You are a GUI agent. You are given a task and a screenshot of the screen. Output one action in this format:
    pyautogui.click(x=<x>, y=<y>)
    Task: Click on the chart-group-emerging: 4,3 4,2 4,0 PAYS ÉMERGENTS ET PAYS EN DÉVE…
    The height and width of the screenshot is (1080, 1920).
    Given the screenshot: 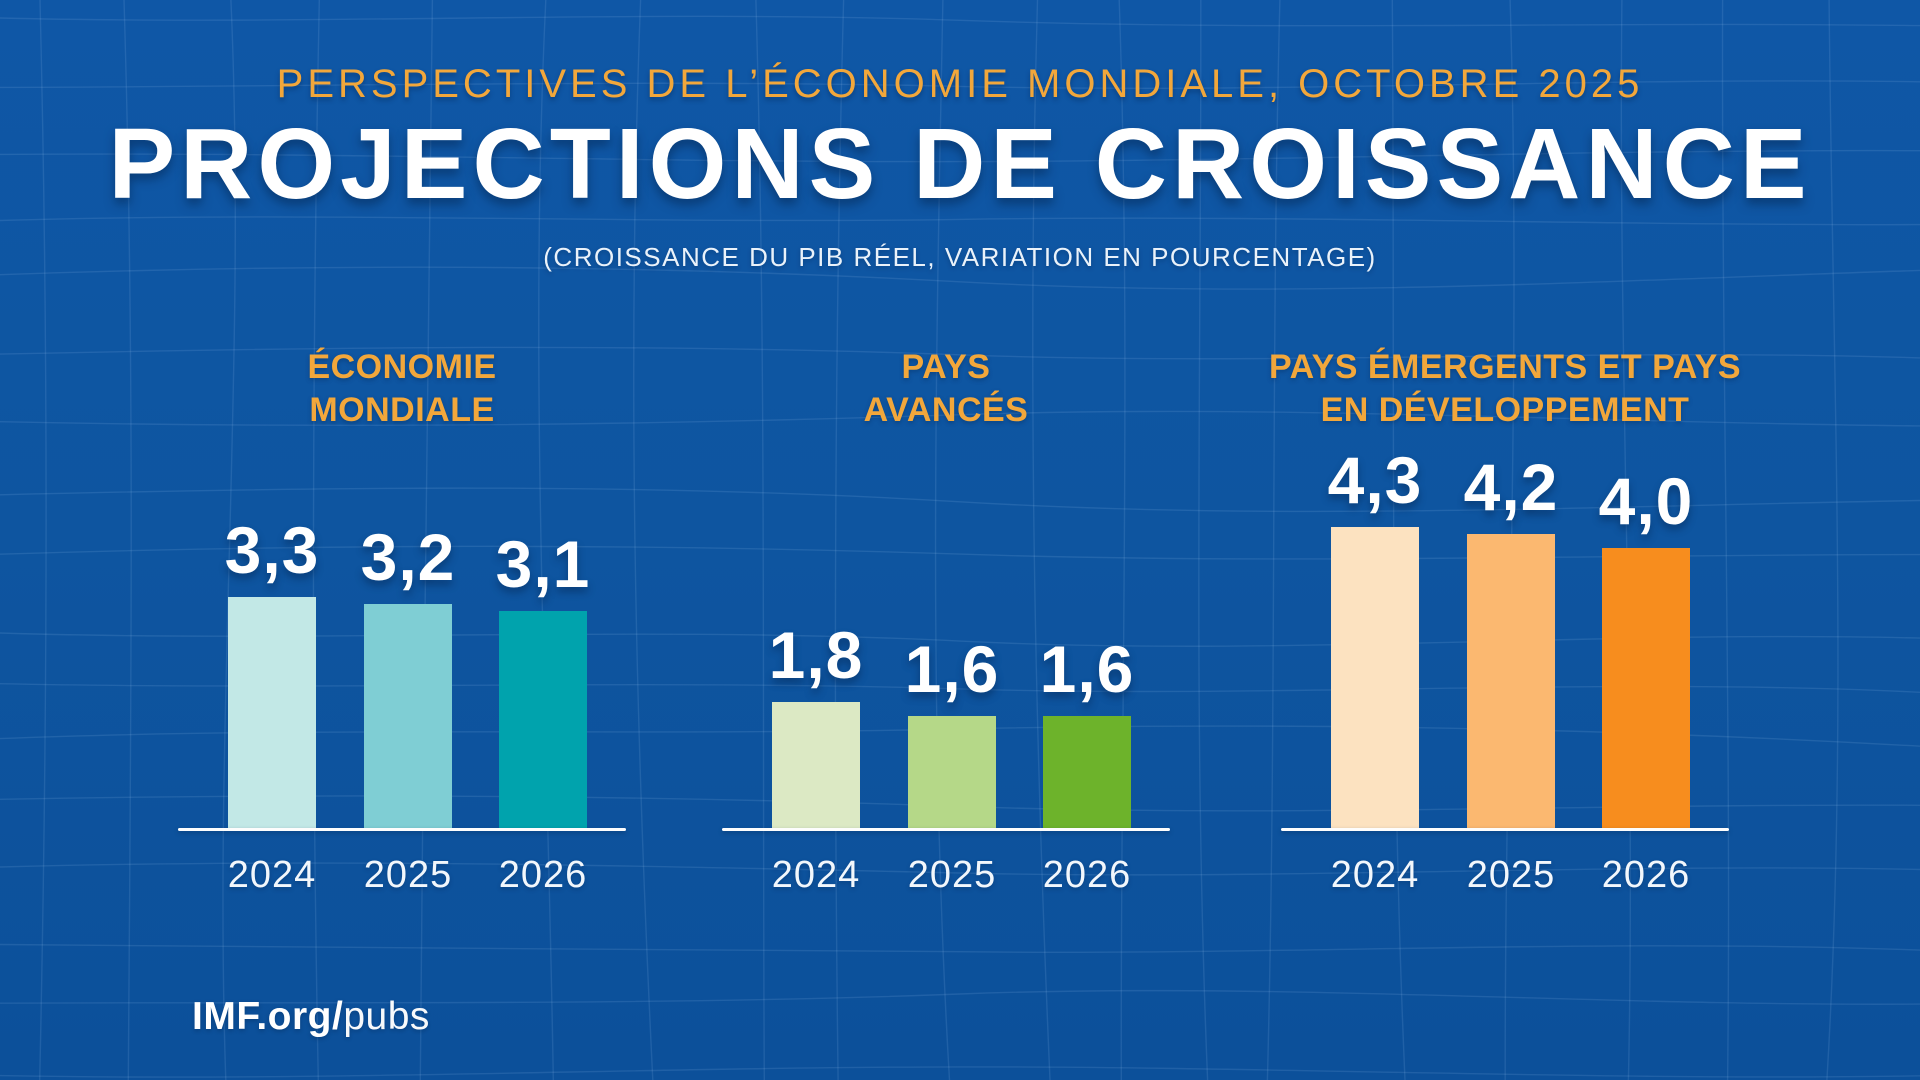 What is the action you would take?
    pyautogui.click(x=1505, y=656)
    